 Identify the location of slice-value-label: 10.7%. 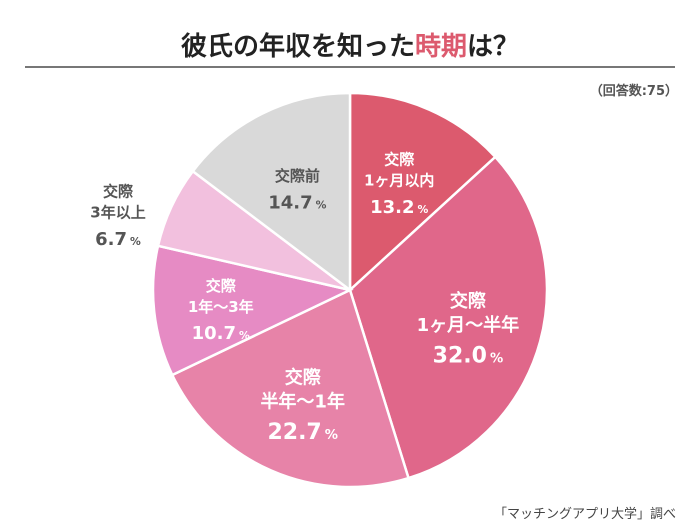
(221, 333).